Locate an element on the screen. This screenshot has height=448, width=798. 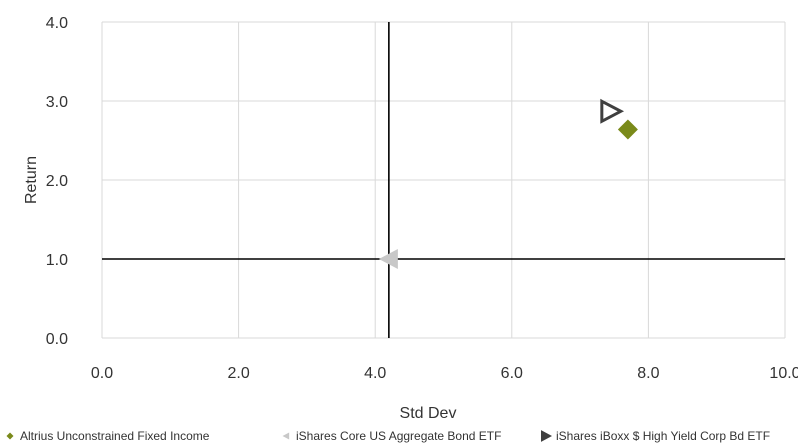
x-tick-label: 2.0 is located at coordinates (238, 373).